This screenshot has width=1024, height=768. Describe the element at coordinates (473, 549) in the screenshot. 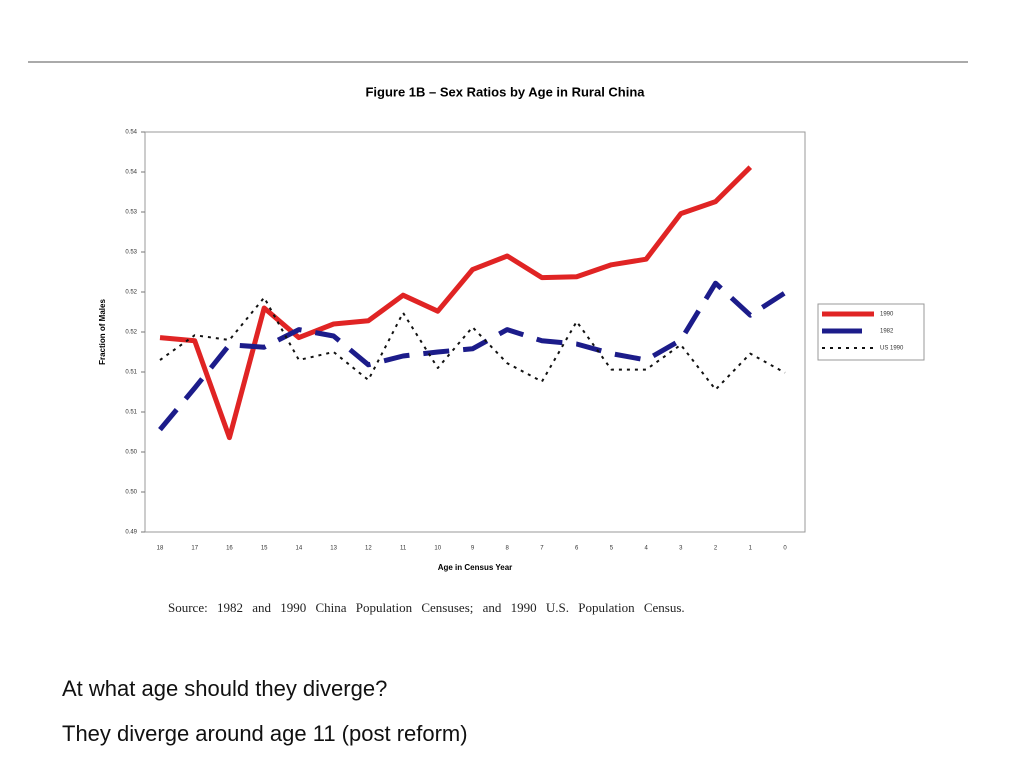

I see `x-tick-label: 9` at that location.